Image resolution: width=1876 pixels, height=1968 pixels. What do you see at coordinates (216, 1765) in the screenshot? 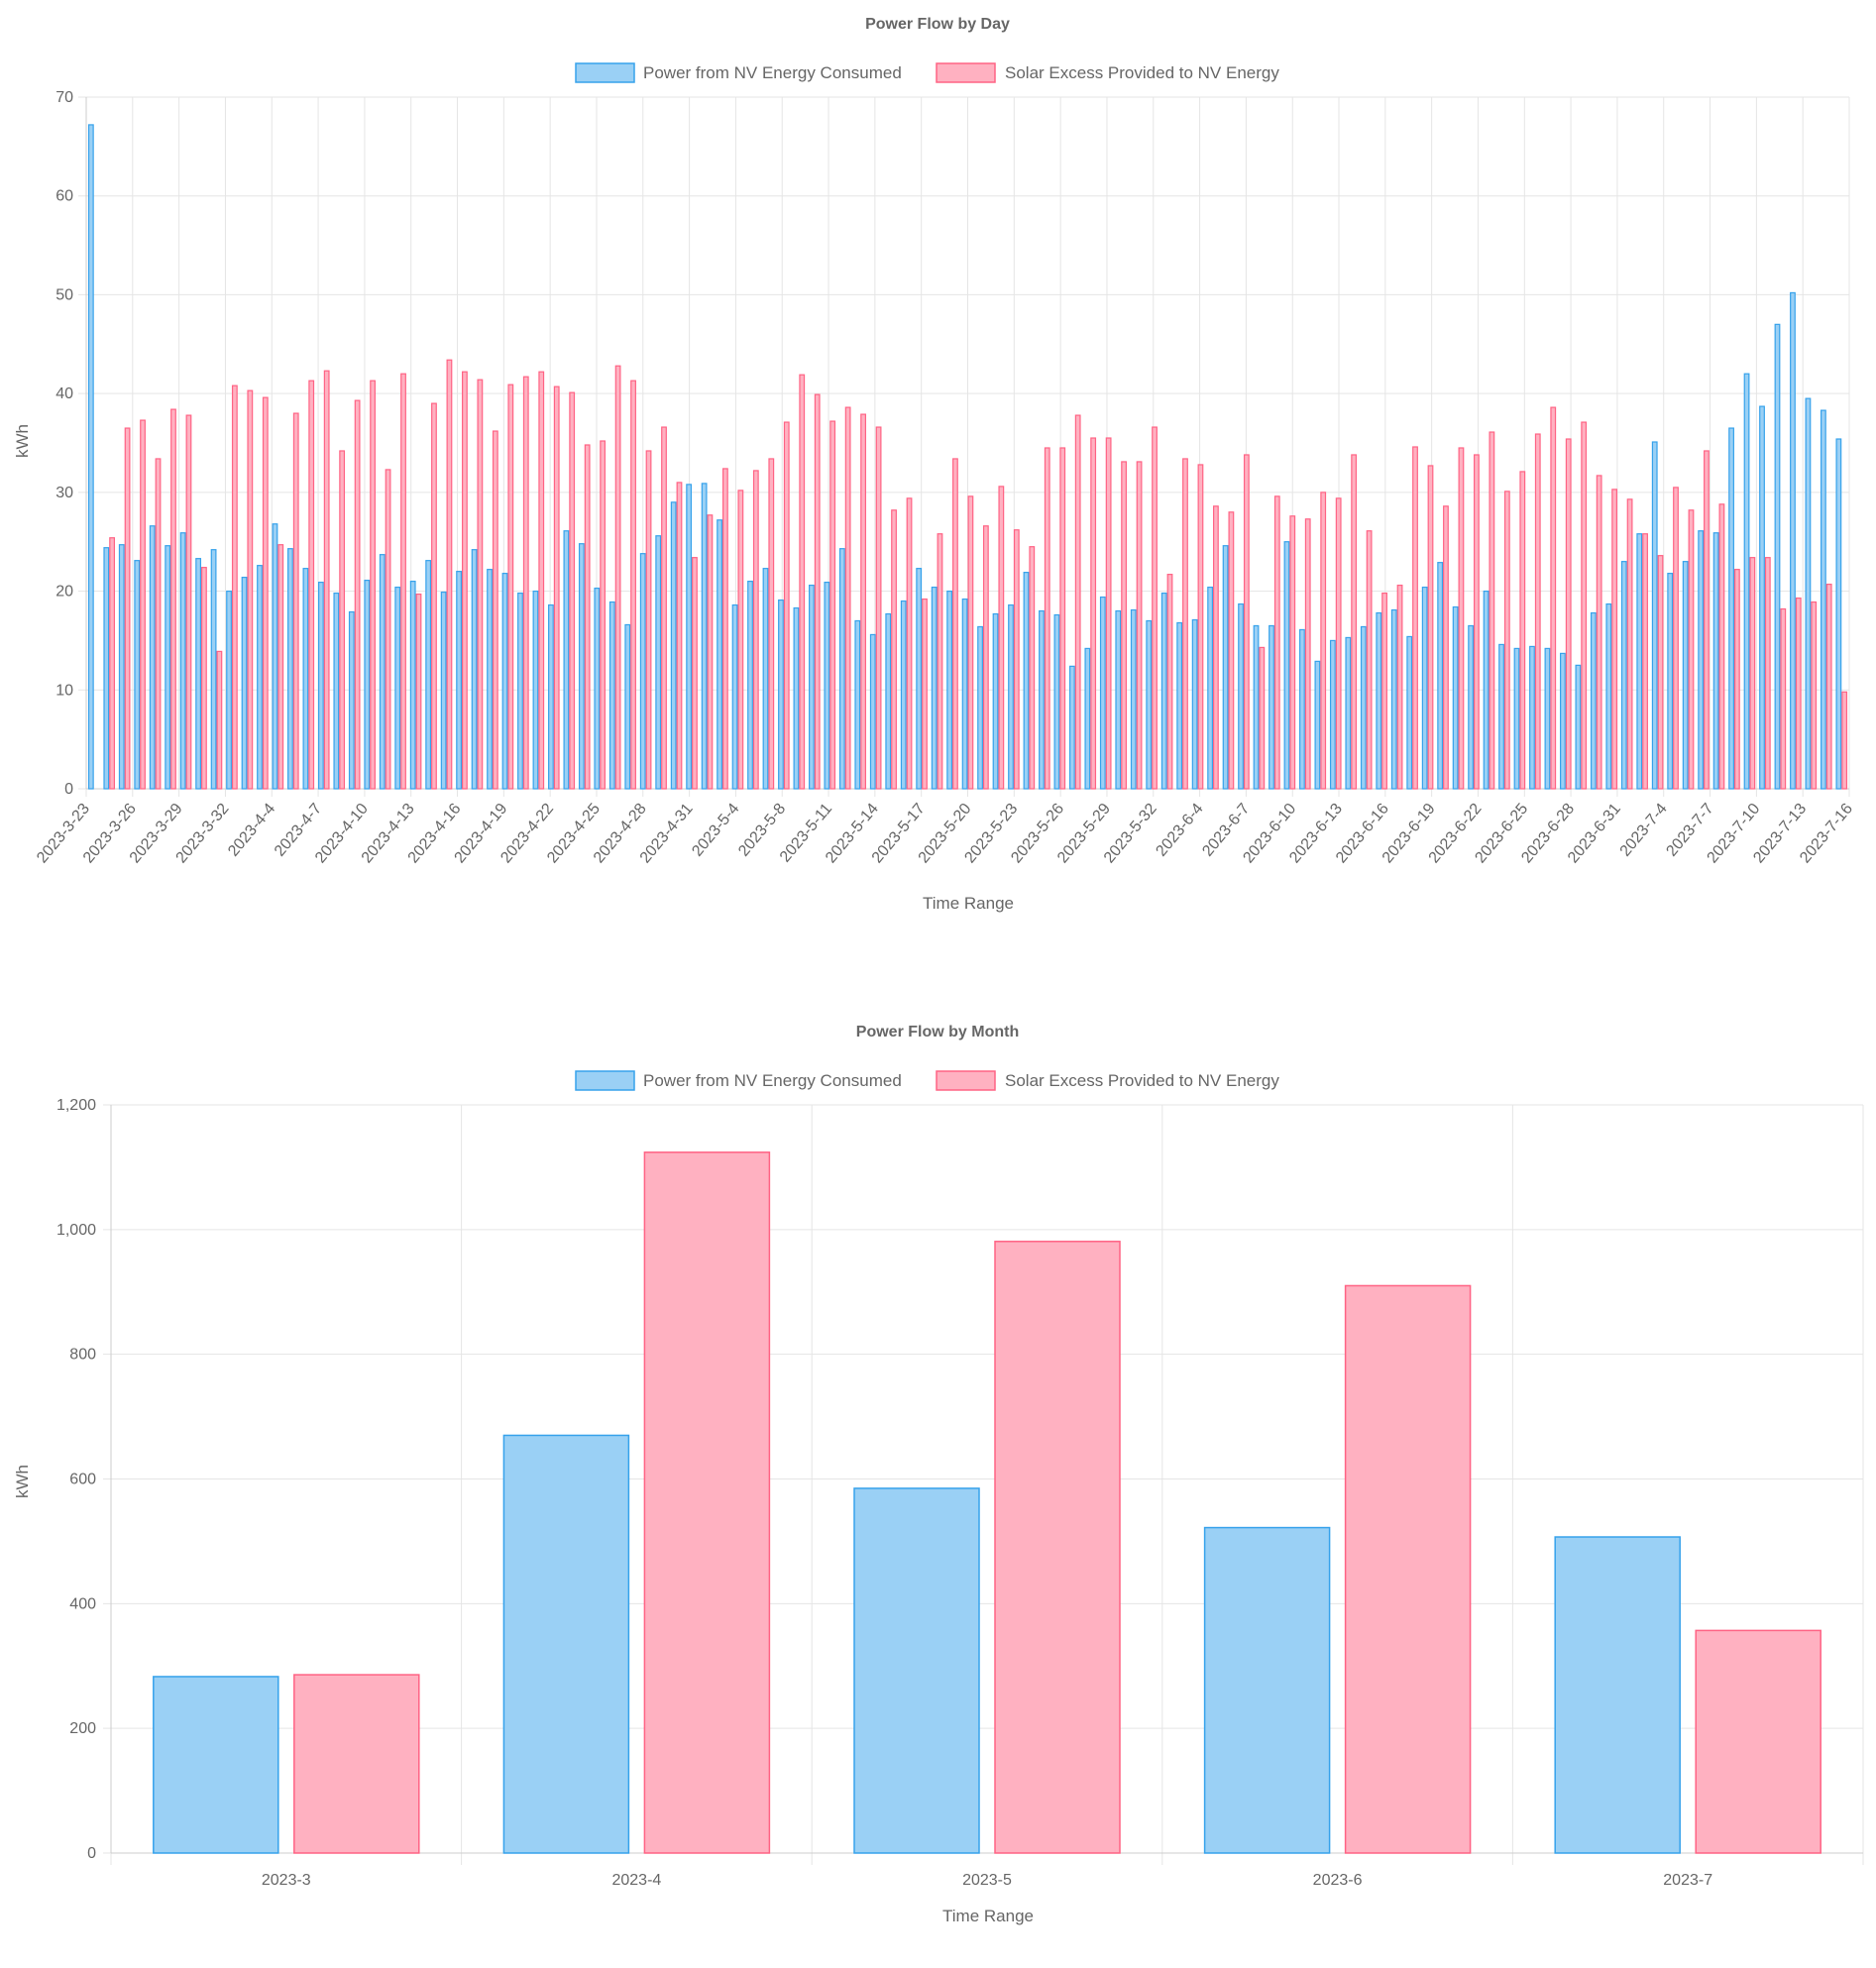
I see `monthly-bar-consumed` at bounding box center [216, 1765].